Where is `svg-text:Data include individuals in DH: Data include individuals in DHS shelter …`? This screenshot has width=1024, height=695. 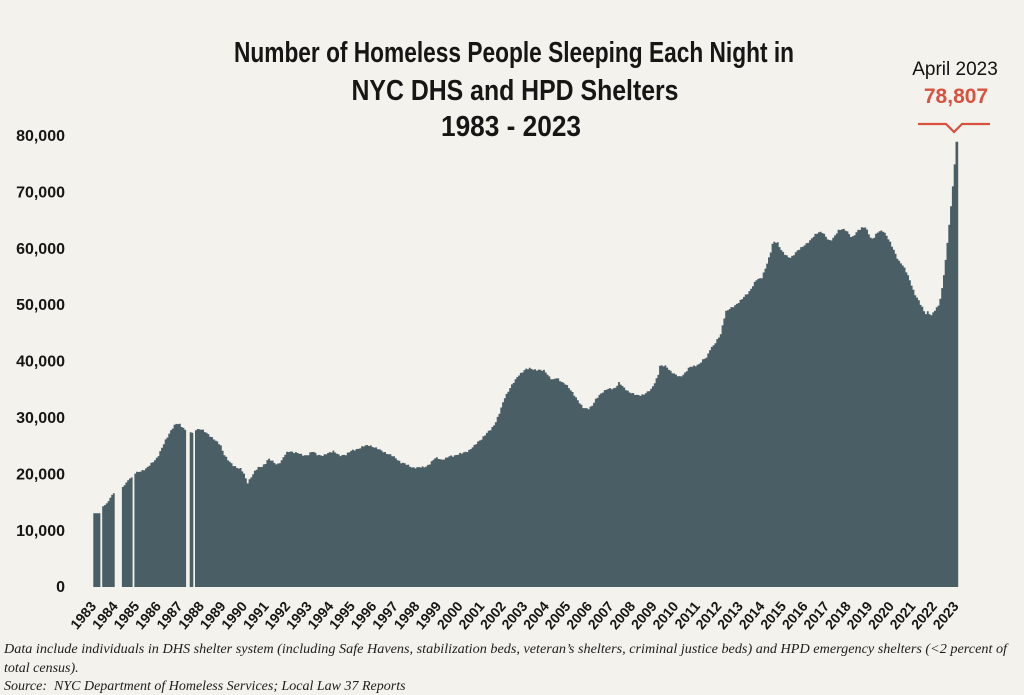 svg-text:Data include individuals in DH: Data include individuals in DHS shelter … is located at coordinates (506, 649).